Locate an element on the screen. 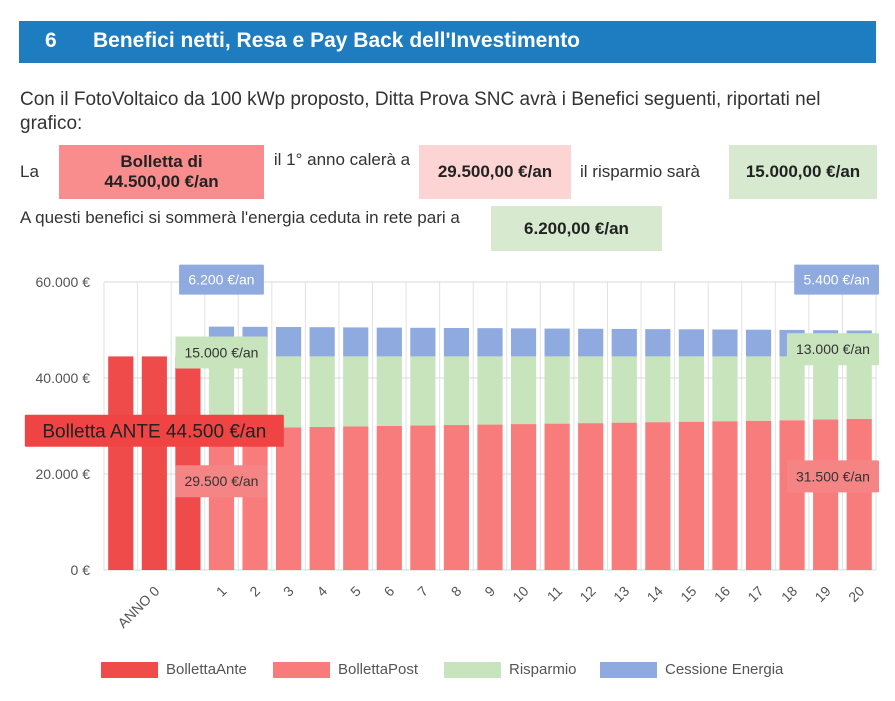 Image resolution: width=895 pixels, height=701 pixels. energy-box: 6.200,00 €/an is located at coordinates (576, 228).